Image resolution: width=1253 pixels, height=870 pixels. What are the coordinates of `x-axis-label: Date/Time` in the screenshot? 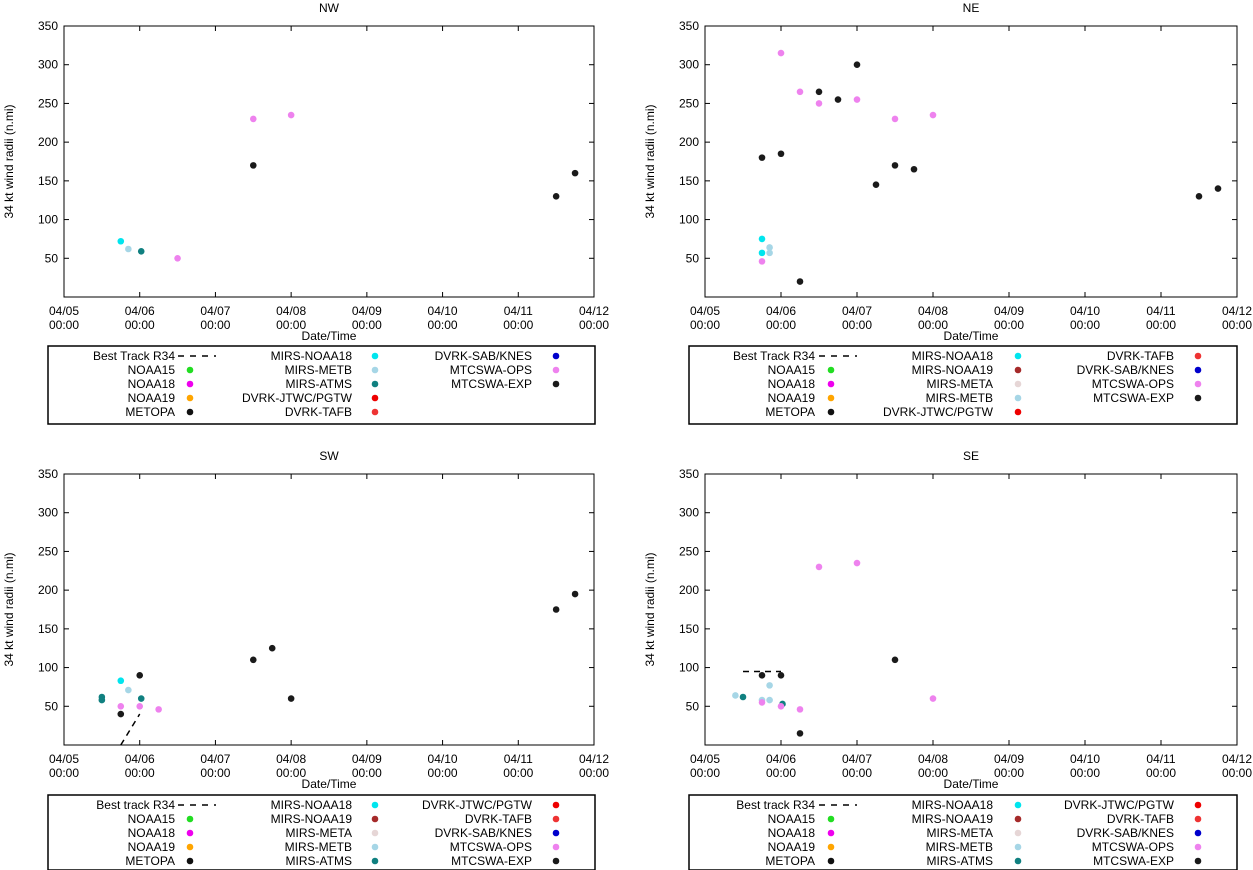 It's located at (971, 336).